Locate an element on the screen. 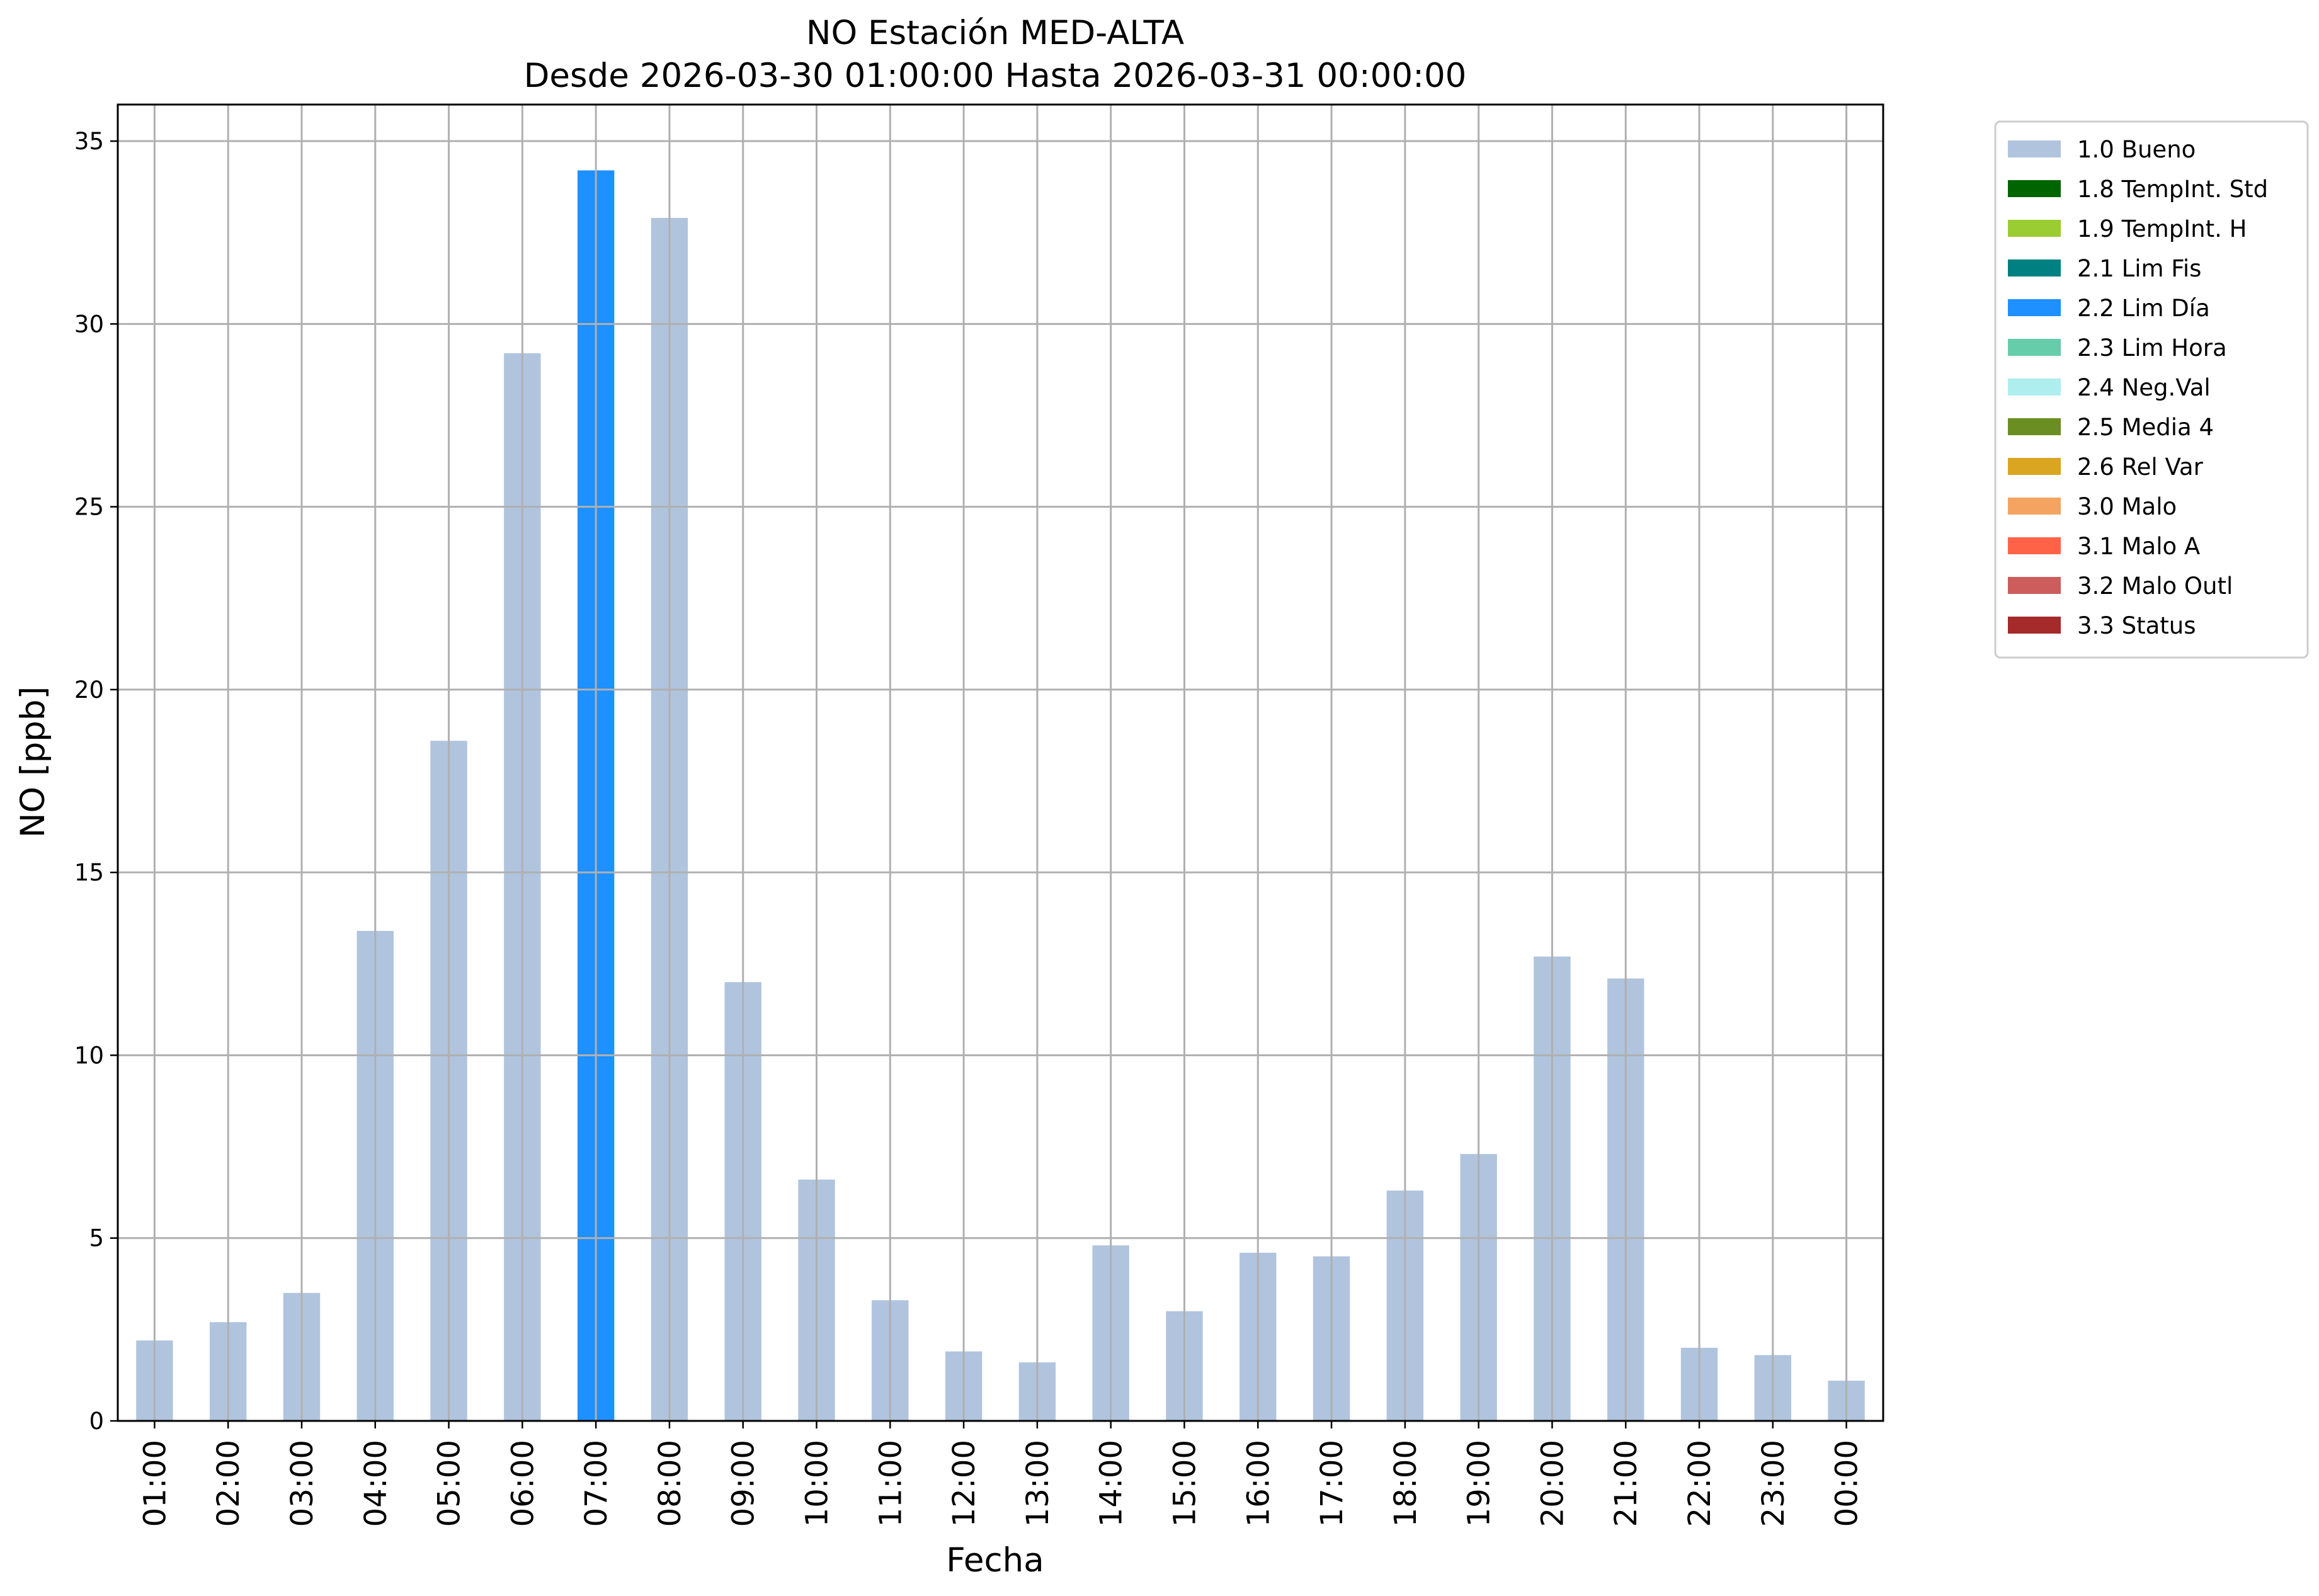 The height and width of the screenshot is (1596, 2319). legend-label: 2.6 Rel Var is located at coordinates (2140, 467).